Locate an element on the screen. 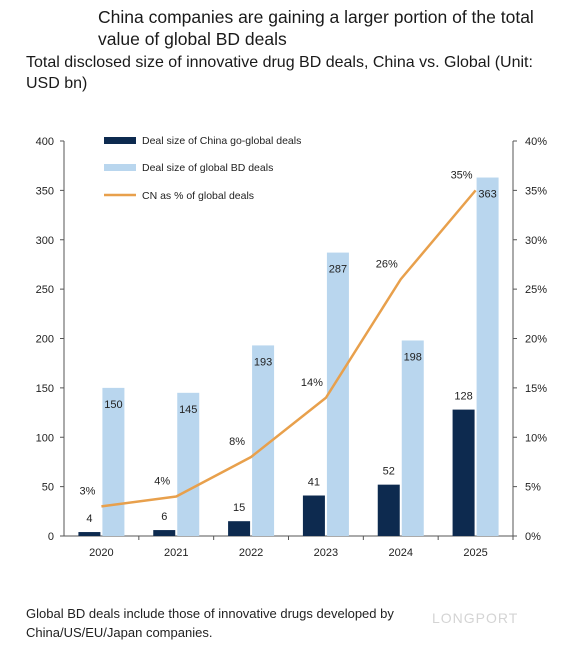  x-tick-label: 2022 is located at coordinates (251, 553).